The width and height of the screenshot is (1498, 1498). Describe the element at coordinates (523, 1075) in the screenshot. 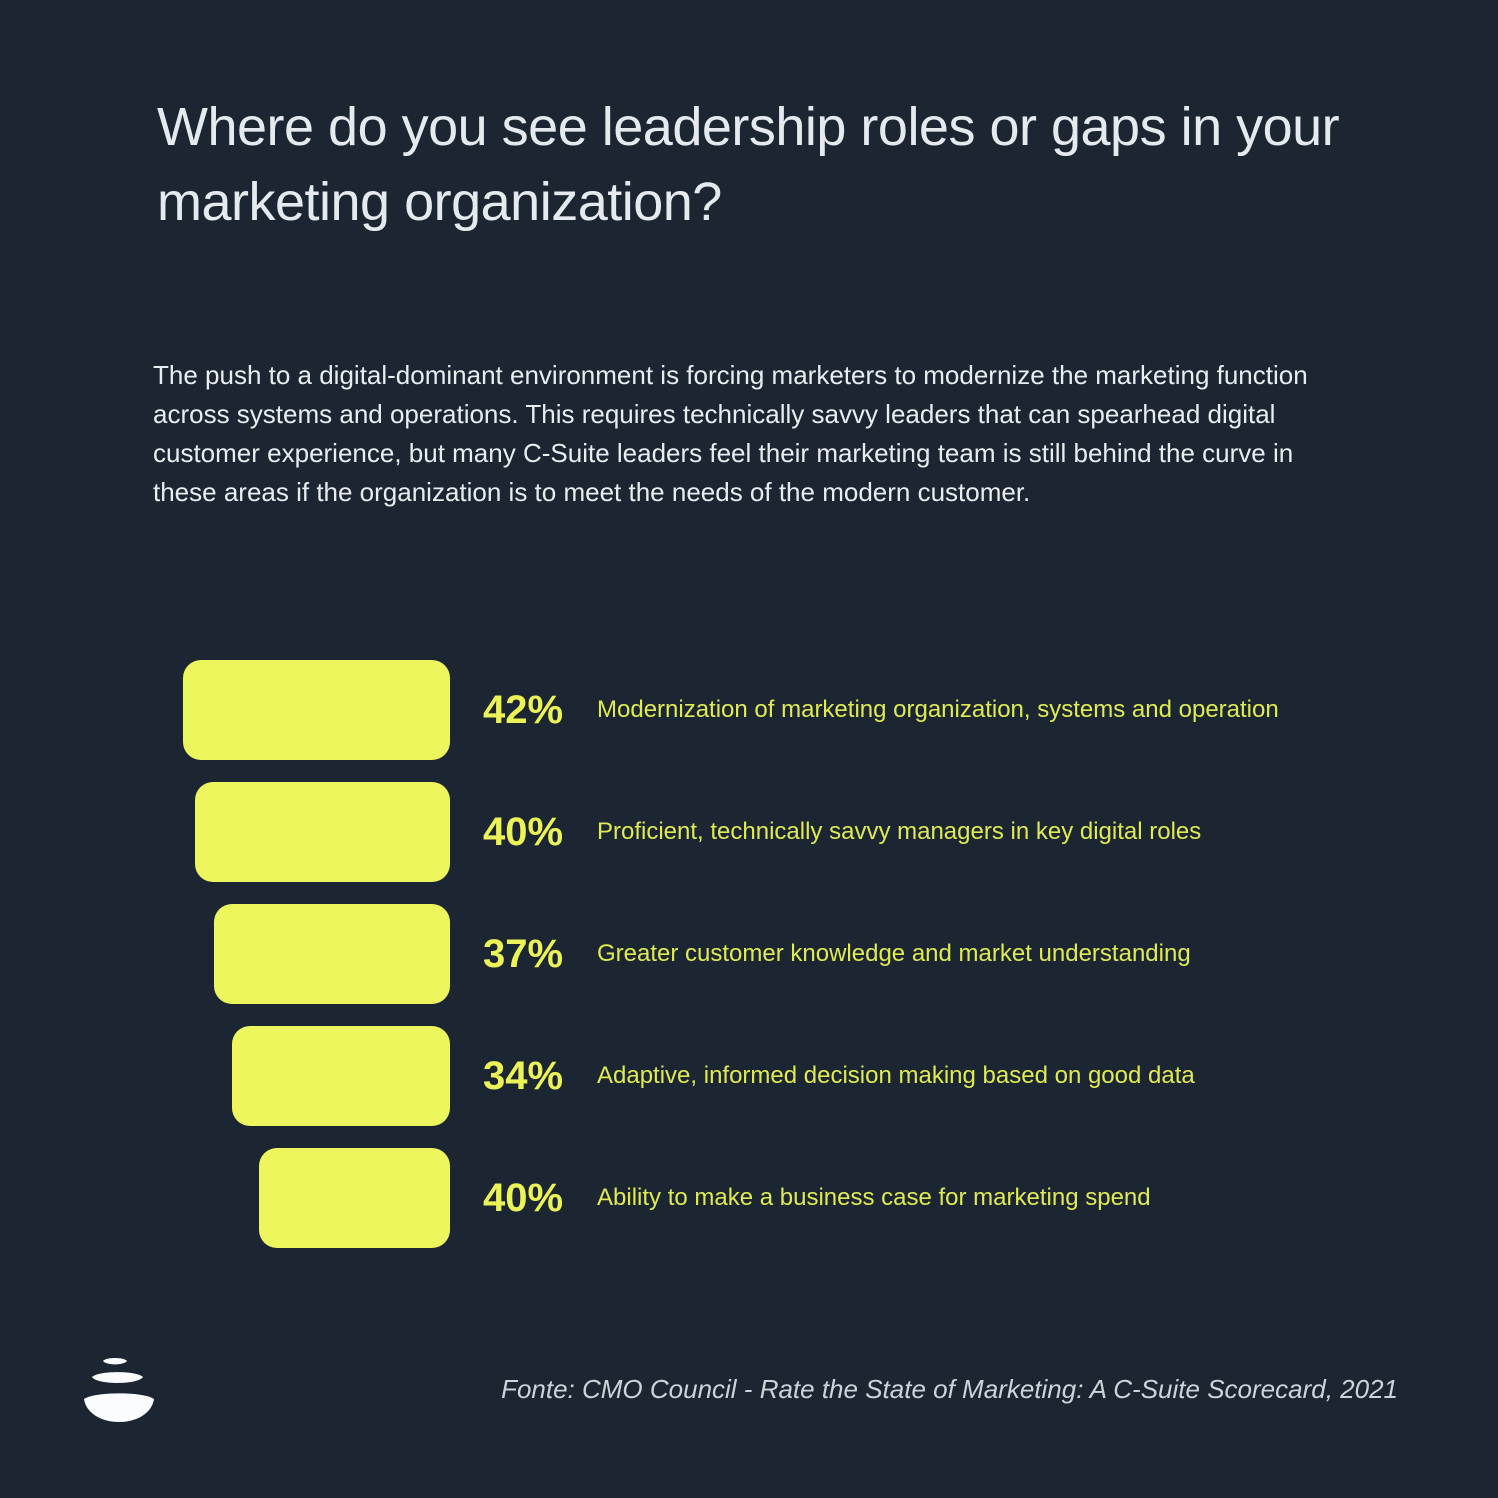

I see `value-label: 34%` at that location.